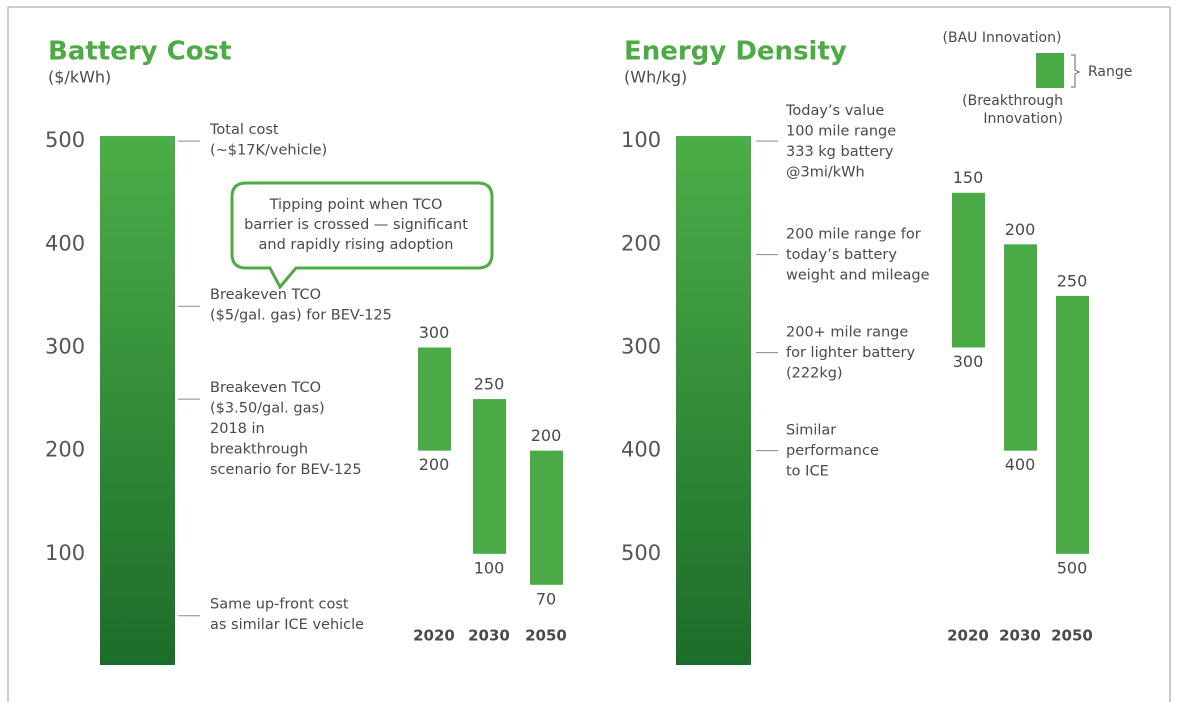 This screenshot has width=1178, height=702. I want to click on callout-text: Tipping point when TCO, so click(356, 205).